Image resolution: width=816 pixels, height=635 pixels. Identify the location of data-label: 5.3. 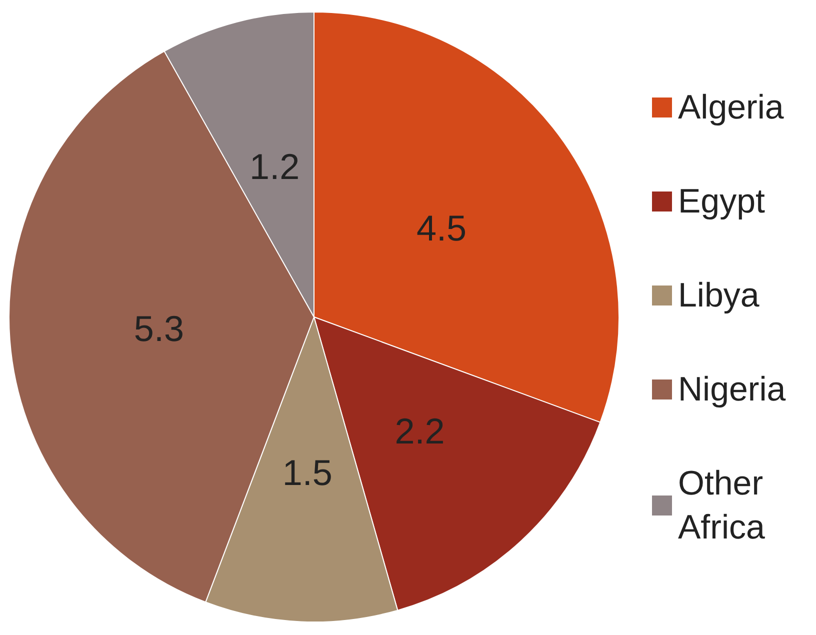
(159, 329).